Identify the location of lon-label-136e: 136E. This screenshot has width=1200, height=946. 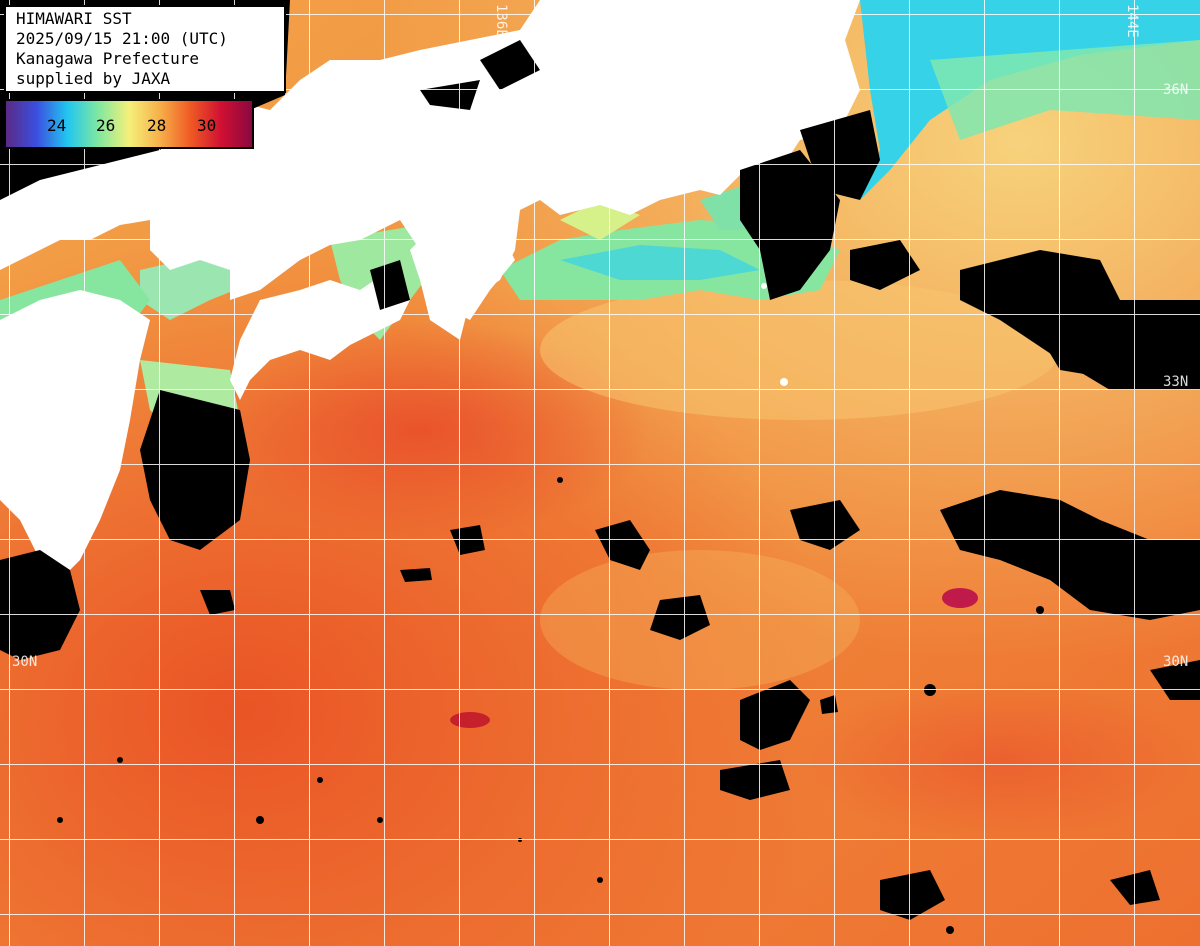
(501, 21).